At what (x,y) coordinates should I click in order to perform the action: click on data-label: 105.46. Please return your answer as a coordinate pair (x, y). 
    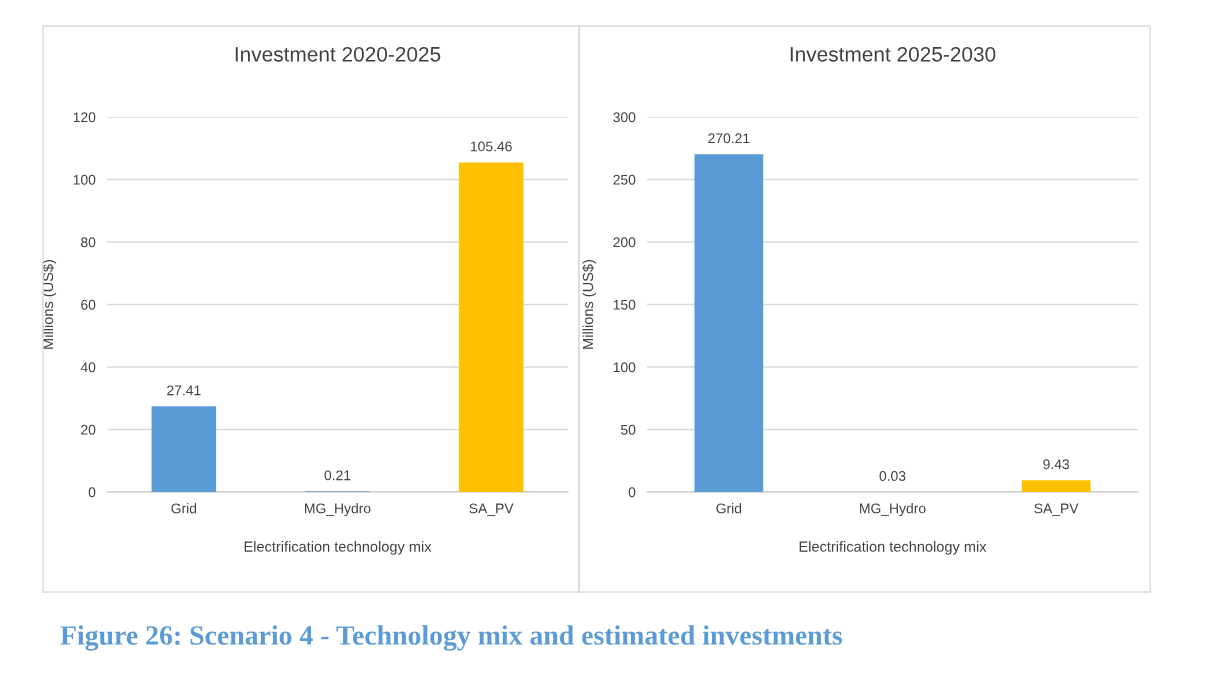
    Looking at the image, I should click on (491, 146).